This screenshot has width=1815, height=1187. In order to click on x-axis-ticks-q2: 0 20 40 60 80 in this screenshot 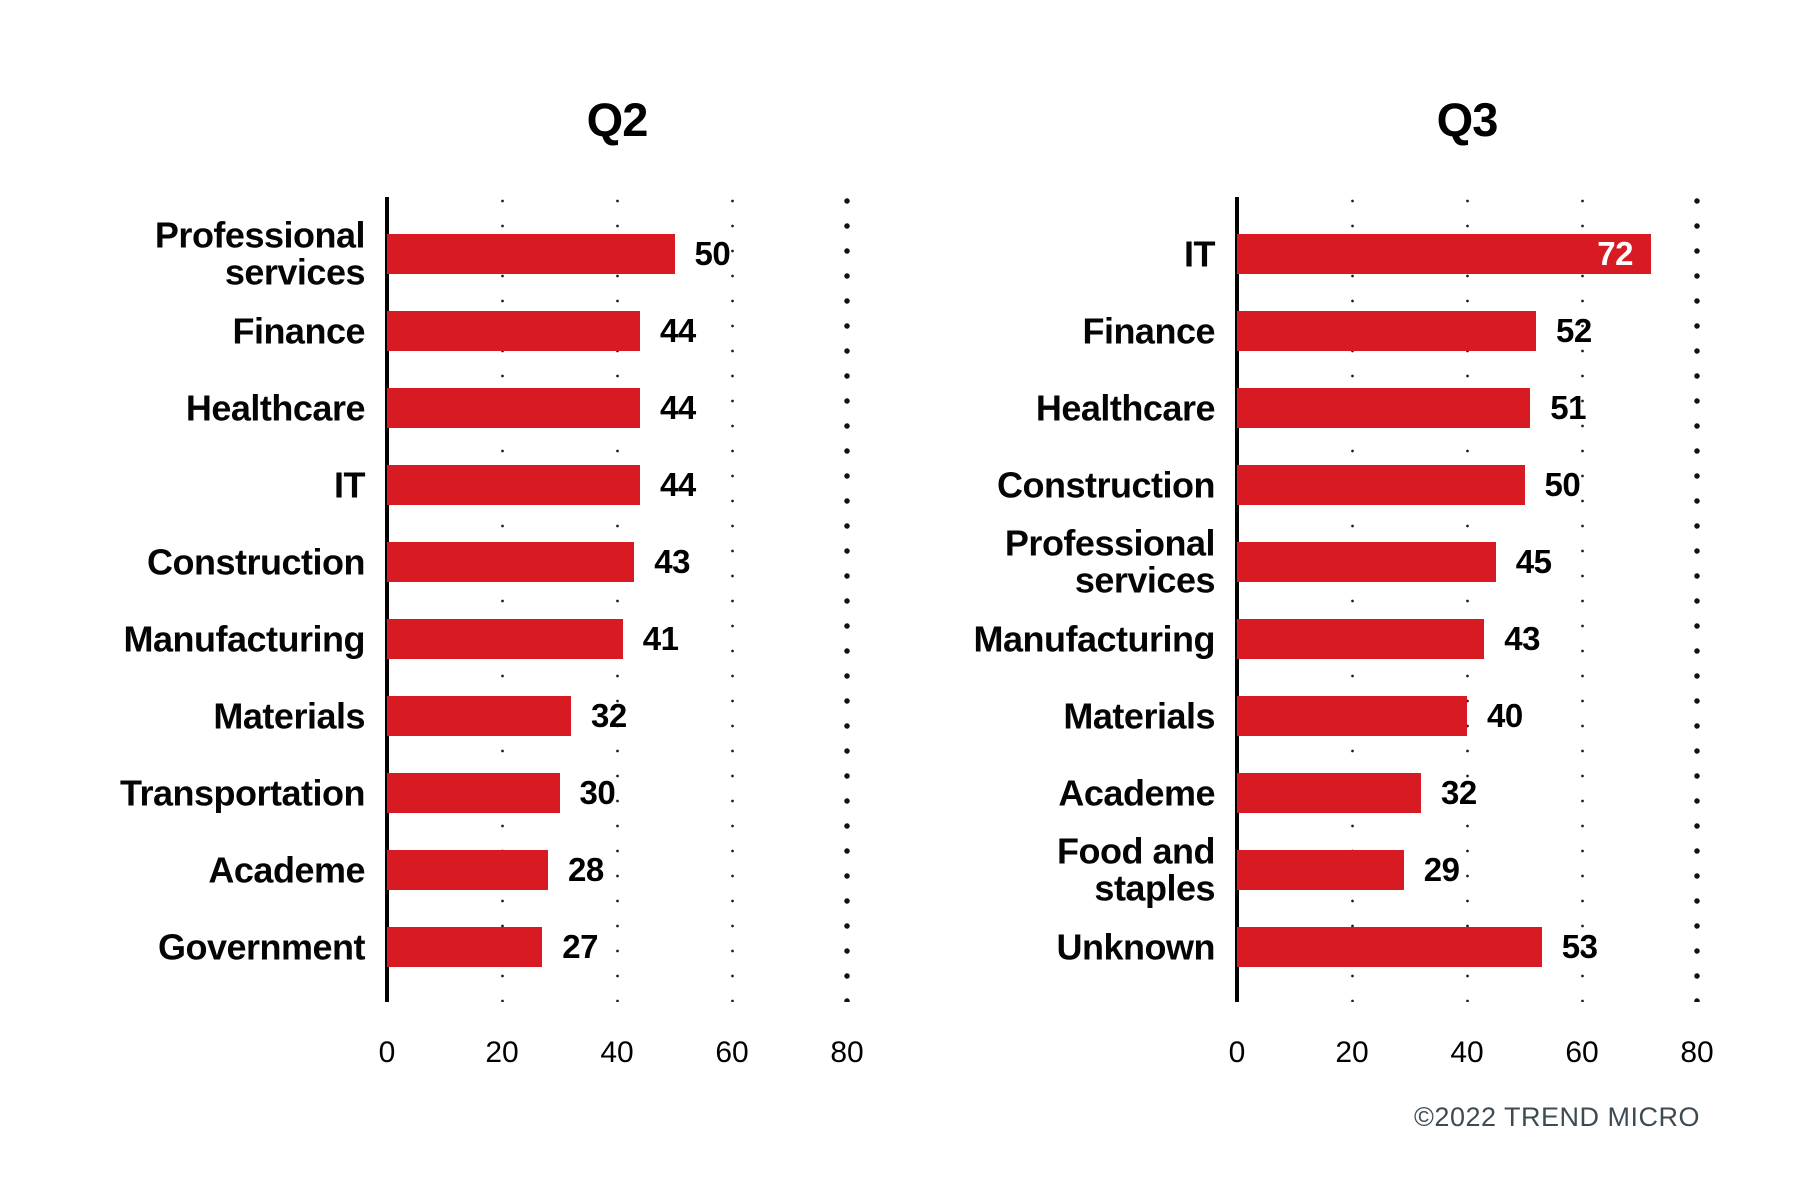, I will do `click(621, 1052)`.